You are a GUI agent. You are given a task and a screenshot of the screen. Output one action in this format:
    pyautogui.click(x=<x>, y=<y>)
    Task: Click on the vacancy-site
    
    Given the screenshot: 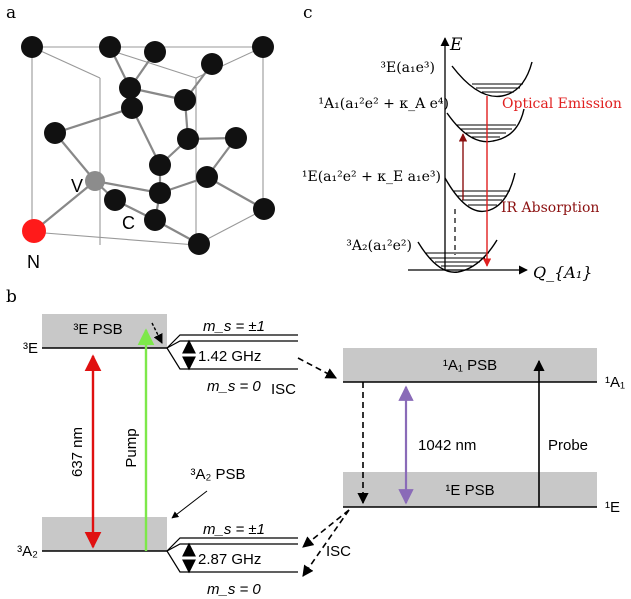 What is the action you would take?
    pyautogui.click(x=95, y=181)
    